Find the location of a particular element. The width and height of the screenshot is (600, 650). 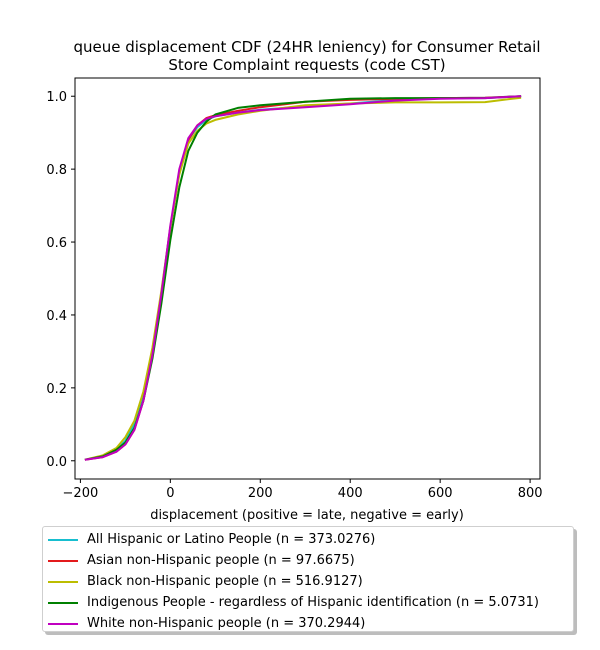

legend-label: Black non-Hispanic people (n = 516.9127) is located at coordinates (225, 581).